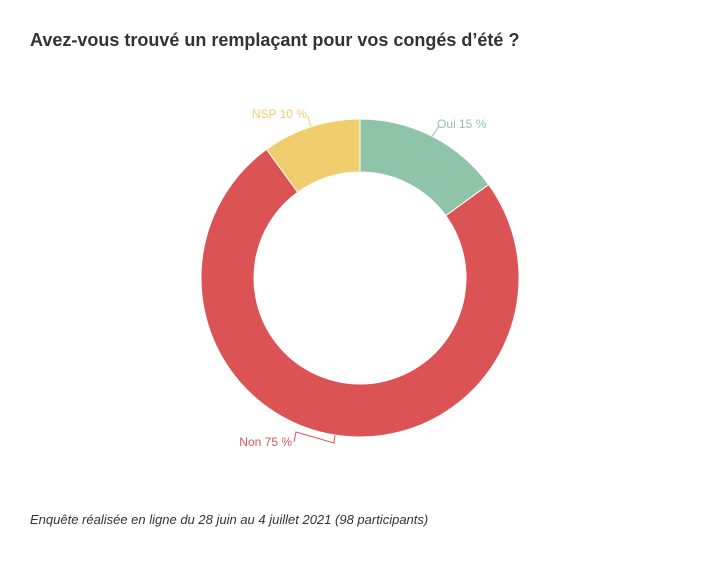 Image resolution: width=720 pixels, height=562 pixels. I want to click on label-nsp: NSP 10 %, so click(279, 114).